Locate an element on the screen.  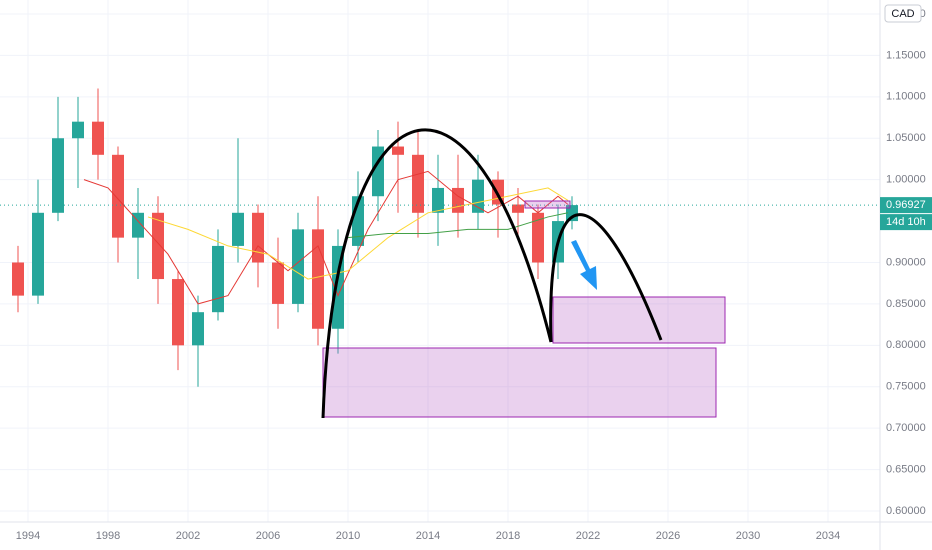
x-tick-label: 2030 is located at coordinates (748, 536).